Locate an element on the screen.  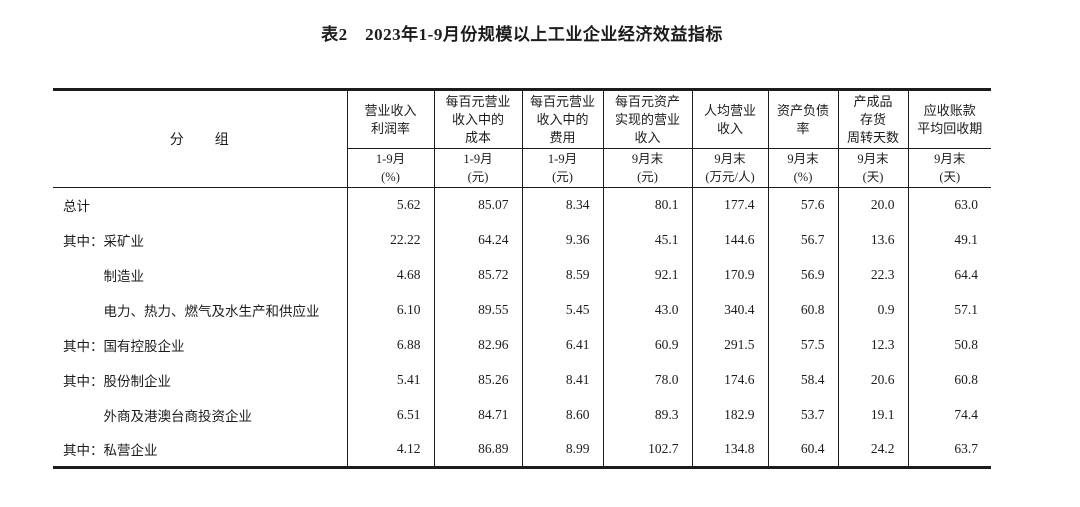
value-cell: 24.2 is located at coordinates (872, 450).